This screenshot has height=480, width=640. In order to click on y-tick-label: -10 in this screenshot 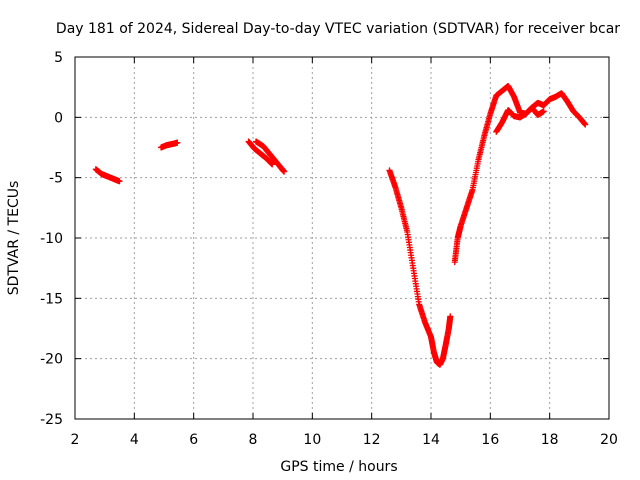, I will do `click(51, 239)`.